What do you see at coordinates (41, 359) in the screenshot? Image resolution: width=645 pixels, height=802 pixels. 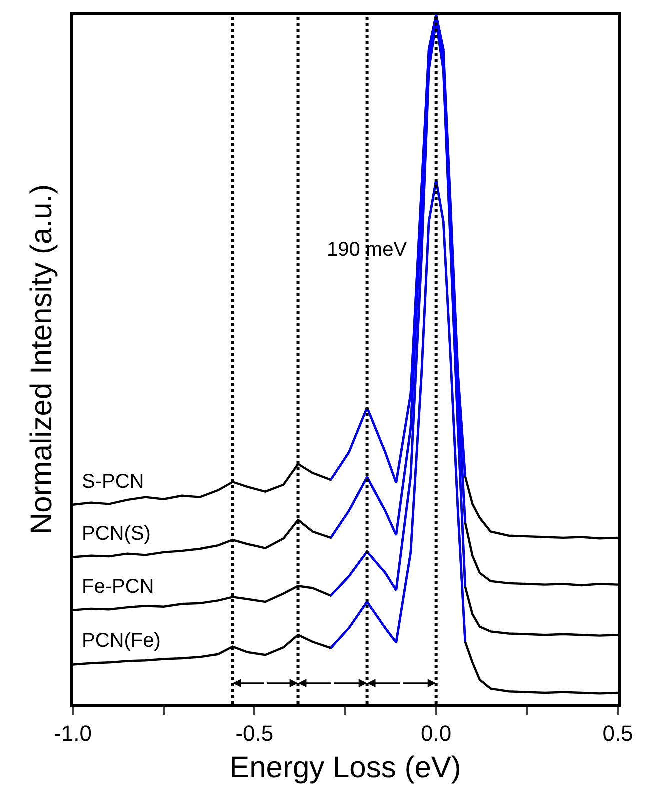 I see `y-axis-title: Normalized Intensity (a.u.)` at bounding box center [41, 359].